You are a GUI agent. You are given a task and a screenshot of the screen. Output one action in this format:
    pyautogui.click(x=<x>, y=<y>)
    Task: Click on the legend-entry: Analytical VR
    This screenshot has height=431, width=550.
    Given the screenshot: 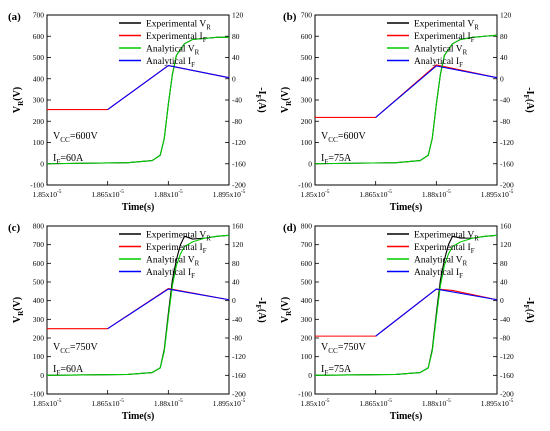 What is the action you would take?
    pyautogui.click(x=173, y=262)
    